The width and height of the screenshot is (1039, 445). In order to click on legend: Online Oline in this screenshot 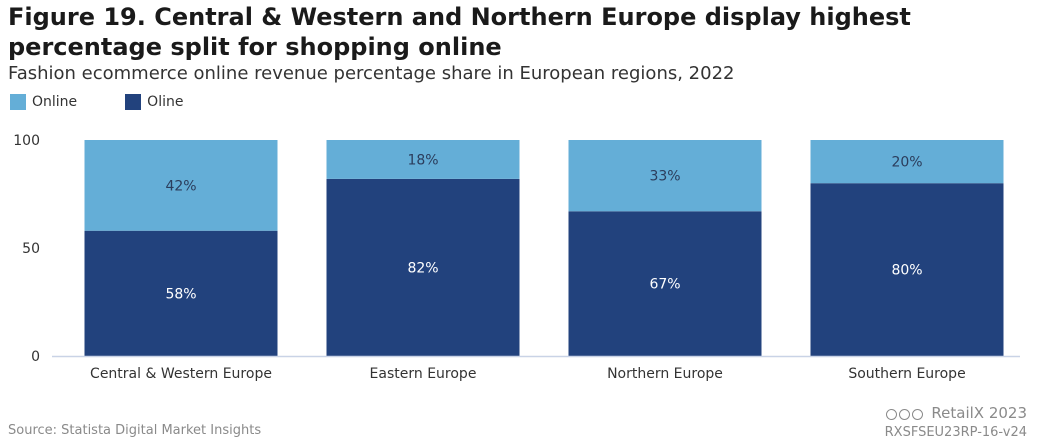, I will do `click(96, 102)`.